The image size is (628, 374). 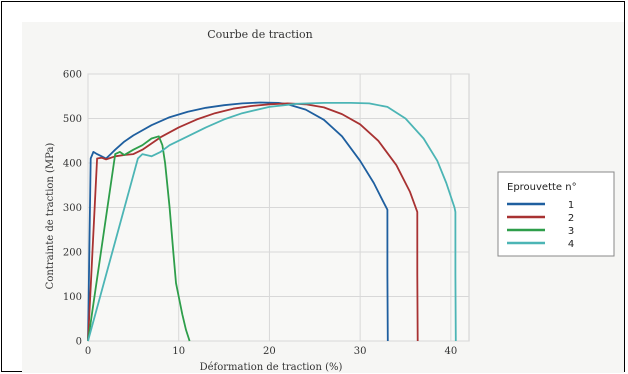 I want to click on legend-label-3: 3, so click(x=571, y=231).